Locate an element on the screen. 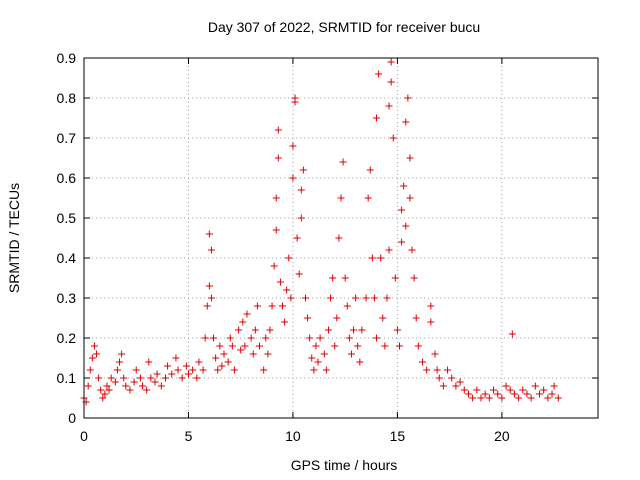 Image resolution: width=640 pixels, height=480 pixels. x-tick-label: 0 is located at coordinates (84, 436).